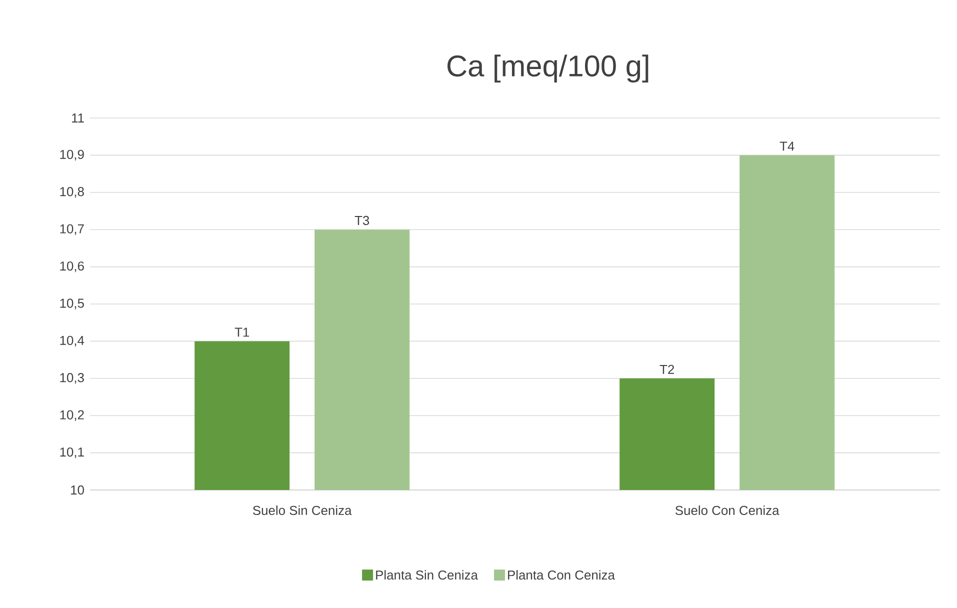 The image size is (957, 608). What do you see at coordinates (72, 266) in the screenshot?
I see `y-tick-label: 10,6` at bounding box center [72, 266].